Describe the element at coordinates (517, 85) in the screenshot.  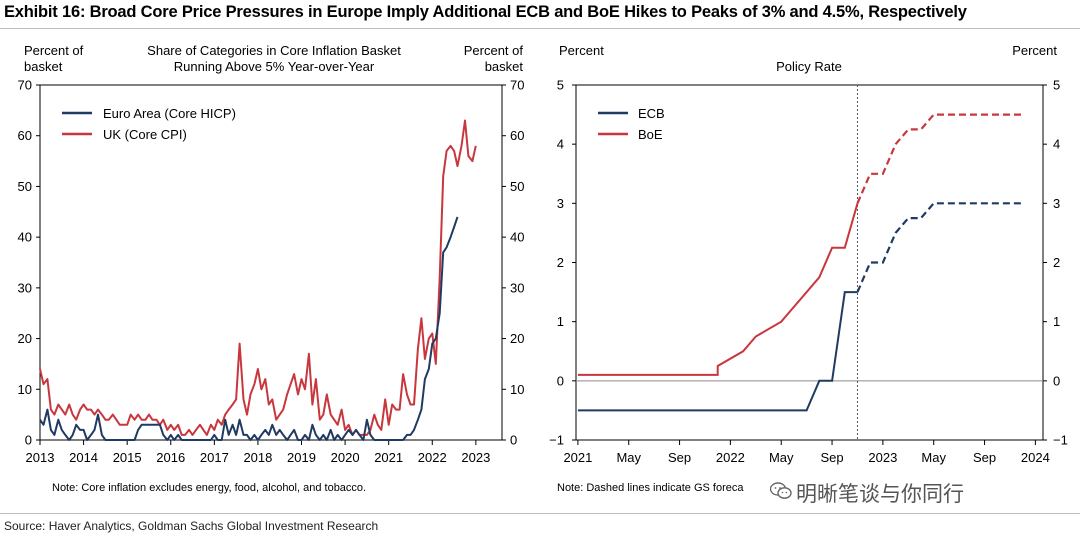
I see `left-ytick-label-right: 70` at that location.